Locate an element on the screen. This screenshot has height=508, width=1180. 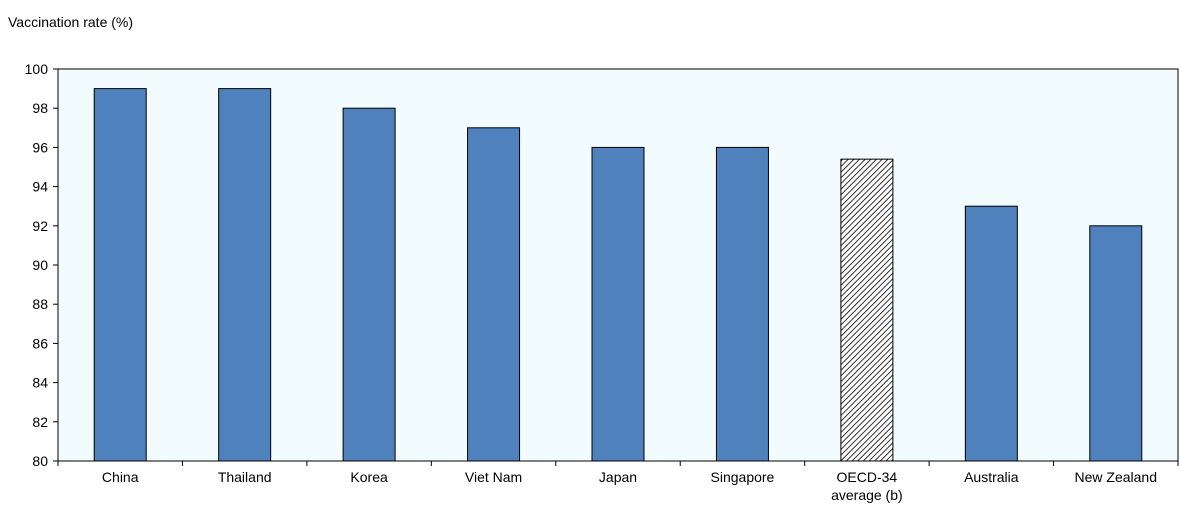
y-tick-label: 80 is located at coordinates (40, 461).